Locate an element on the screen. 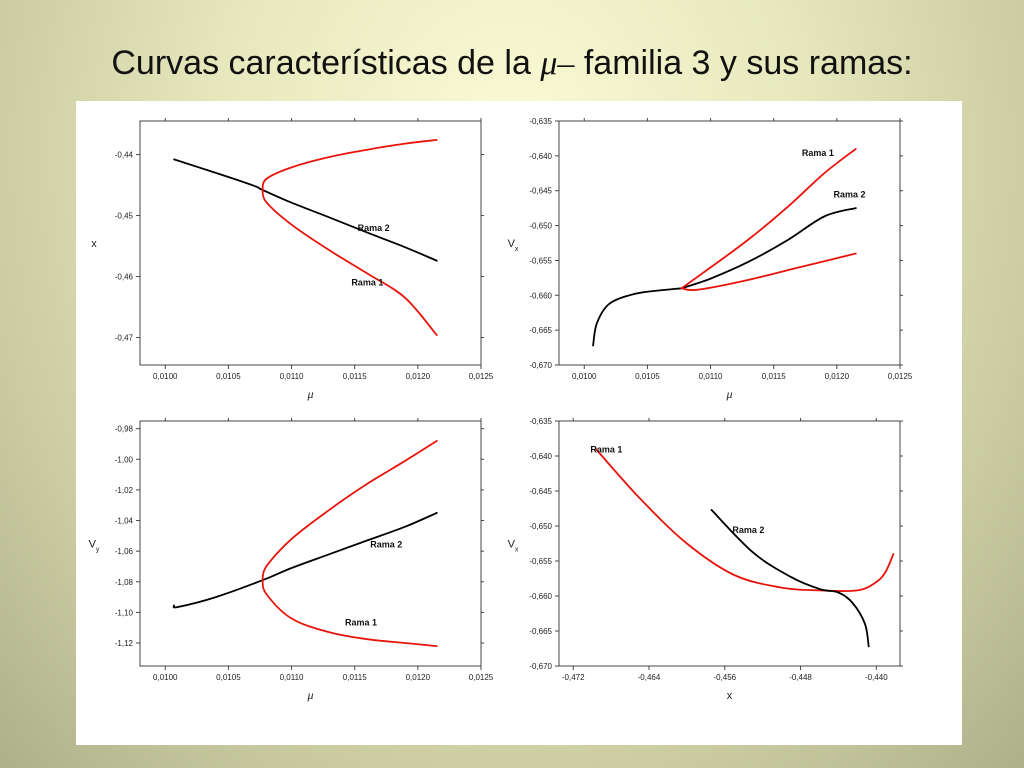 The image size is (1024, 768). y-tick-label: -0,45 is located at coordinates (124, 216).